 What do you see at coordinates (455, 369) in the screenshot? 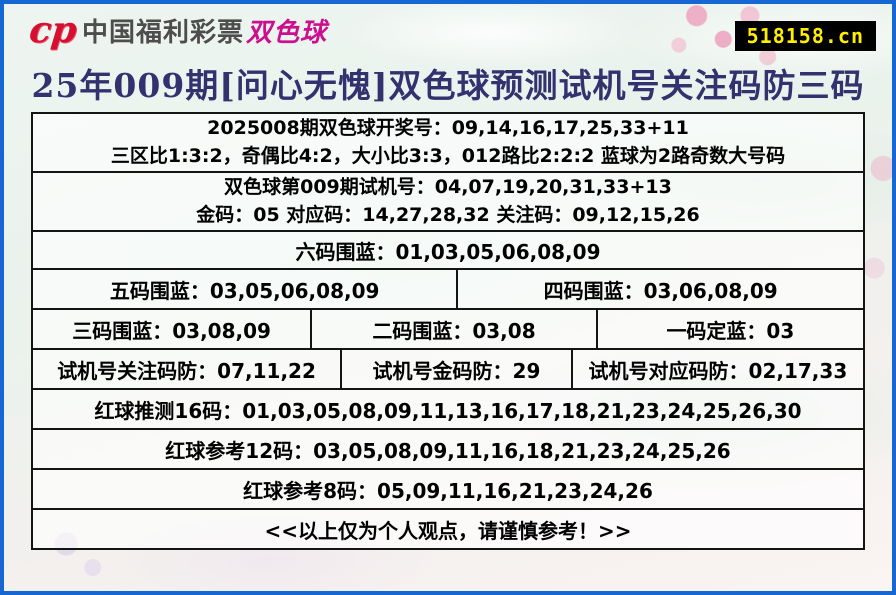
I see `guard-gold-cell: 试机号金码防：29` at bounding box center [455, 369].